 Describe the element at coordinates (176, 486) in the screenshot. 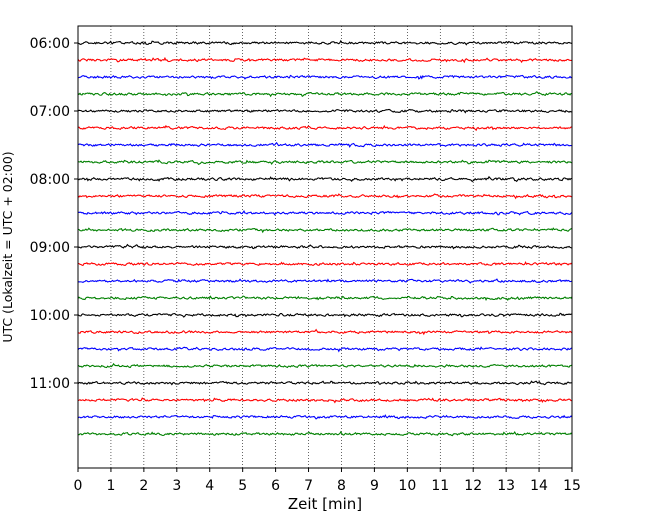

I see `x-tick-label: 3` at that location.